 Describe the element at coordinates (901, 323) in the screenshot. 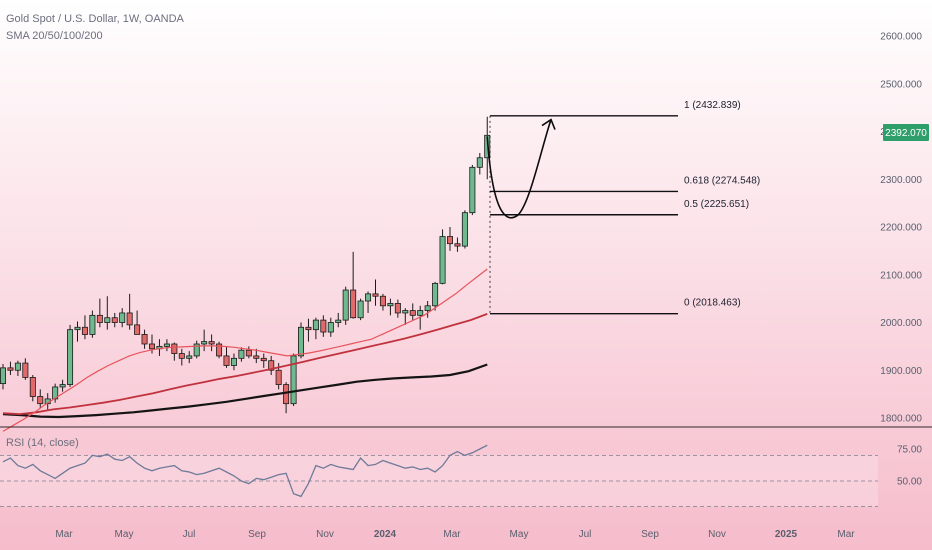

I see `y-tick-label: 2000.000` at that location.